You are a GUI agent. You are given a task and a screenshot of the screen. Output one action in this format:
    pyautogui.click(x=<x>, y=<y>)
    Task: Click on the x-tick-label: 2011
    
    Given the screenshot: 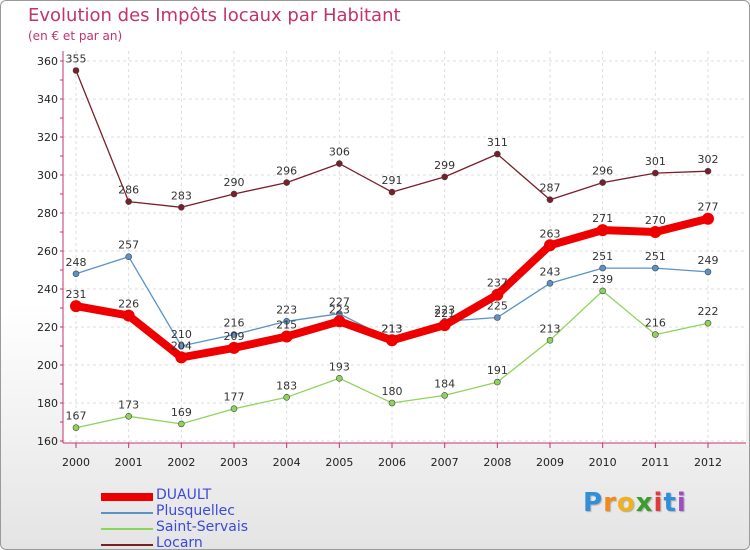 What is the action you would take?
    pyautogui.click(x=655, y=462)
    